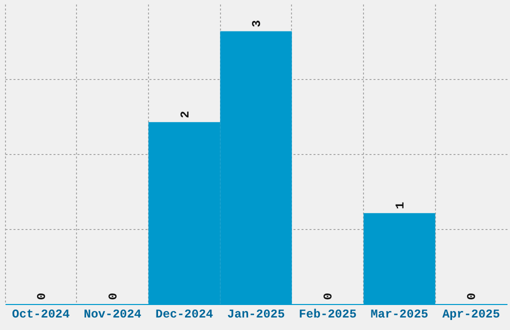 This screenshot has width=510, height=330. I want to click on x-tick-label: Jan-2025, so click(256, 315).